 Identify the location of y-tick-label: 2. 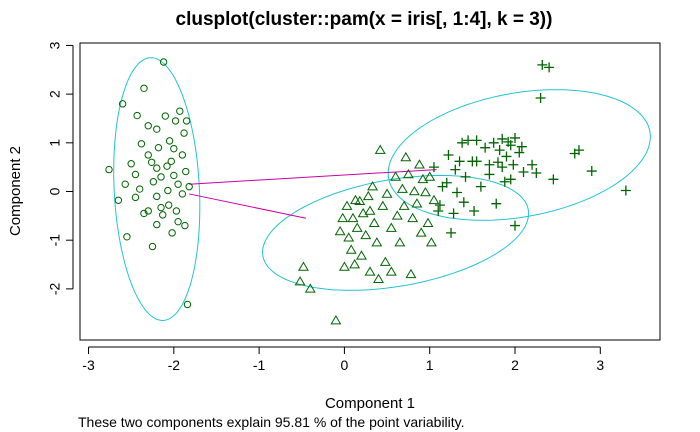
(55, 94).